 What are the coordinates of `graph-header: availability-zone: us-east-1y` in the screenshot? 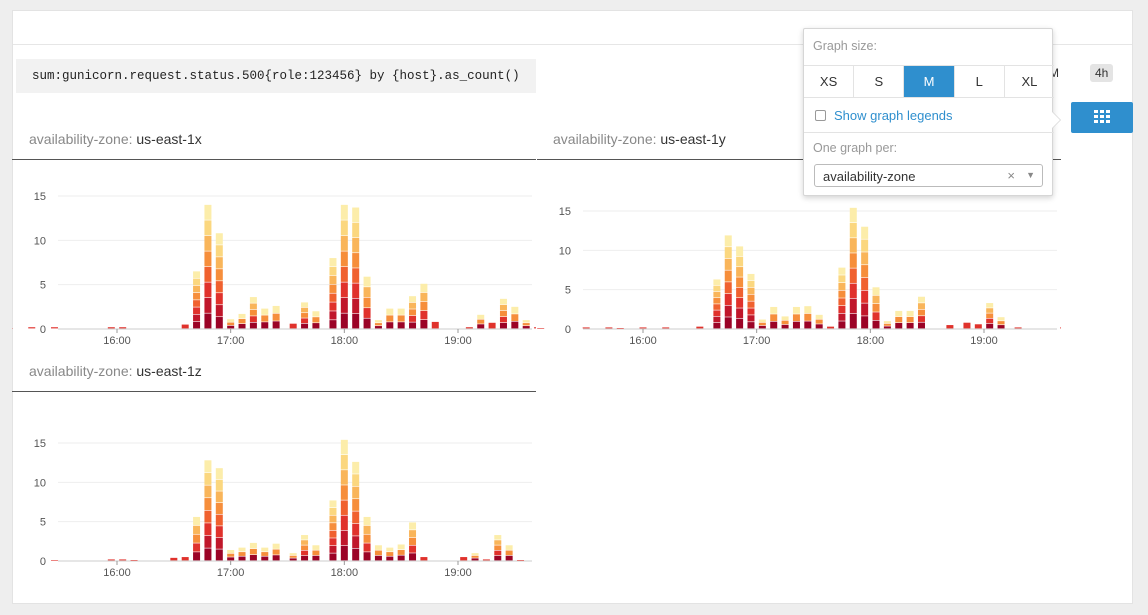 It's located at (639, 139).